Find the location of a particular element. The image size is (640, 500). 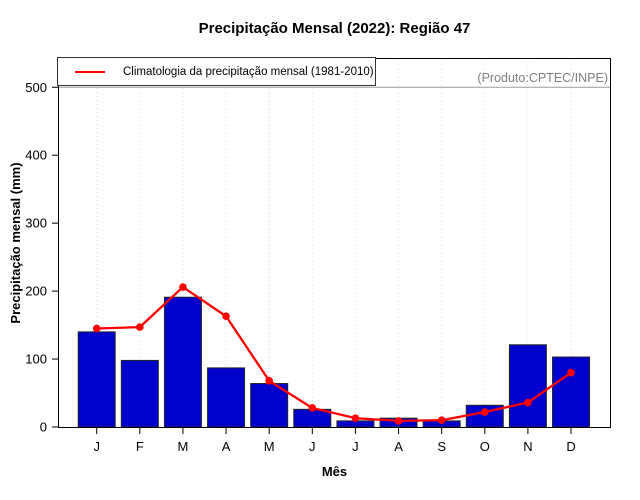

x-tick-label: N is located at coordinates (527, 446).